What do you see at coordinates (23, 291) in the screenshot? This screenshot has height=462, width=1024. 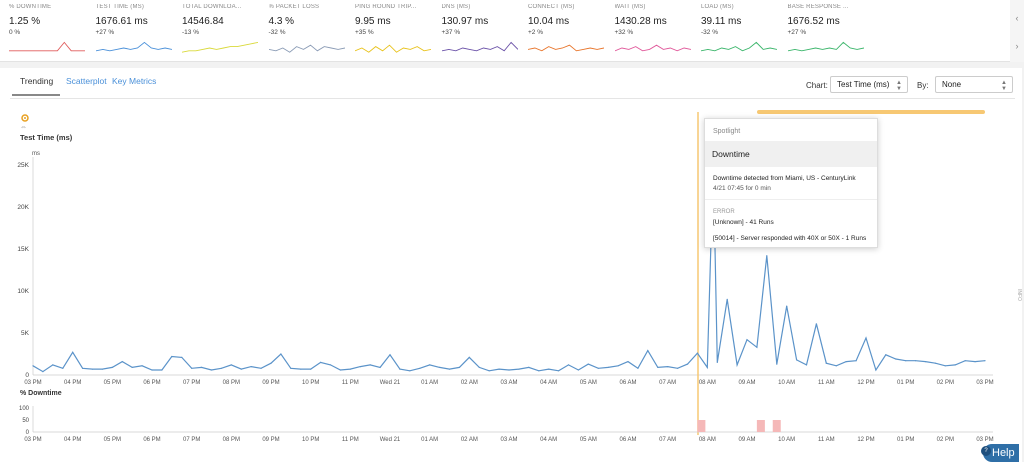 I see `y-tick-label: 10K` at bounding box center [23, 291].